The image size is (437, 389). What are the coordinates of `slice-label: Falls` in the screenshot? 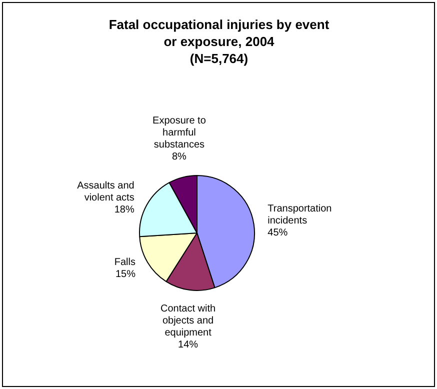 It's located at (125, 262).